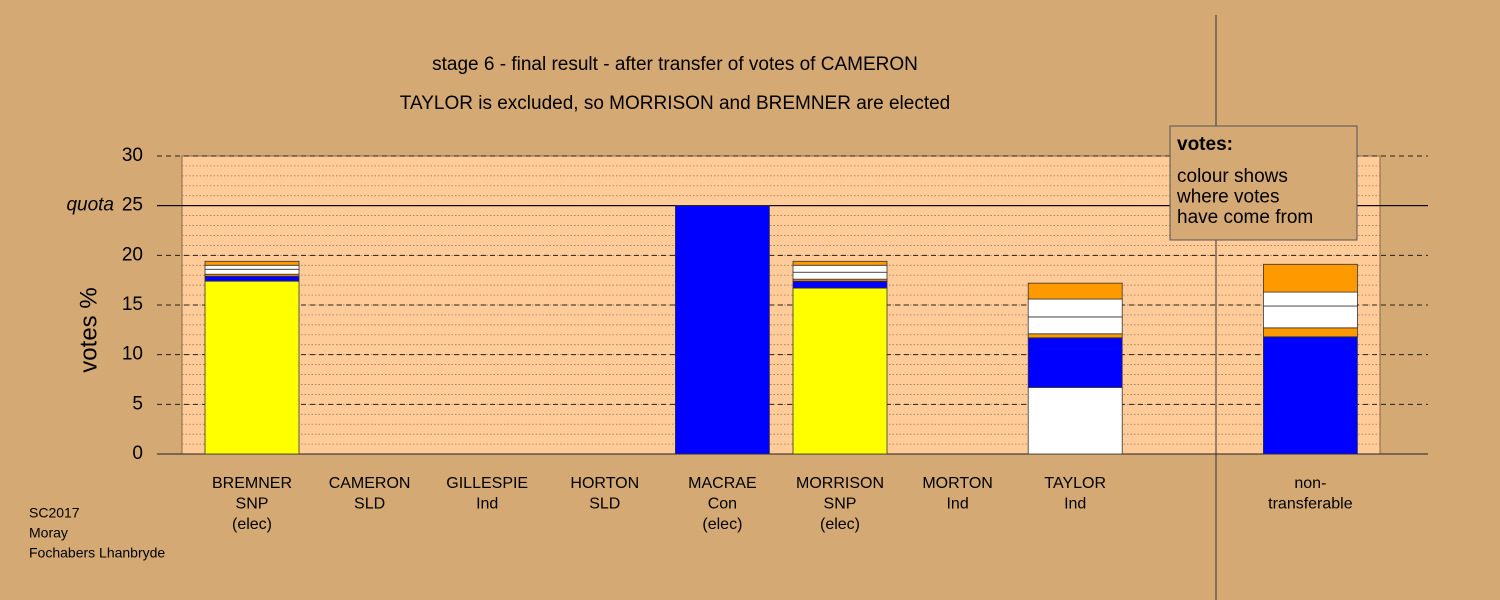 The height and width of the screenshot is (600, 1500). What do you see at coordinates (1310, 483) in the screenshot?
I see `x-tick-label: non-` at bounding box center [1310, 483].